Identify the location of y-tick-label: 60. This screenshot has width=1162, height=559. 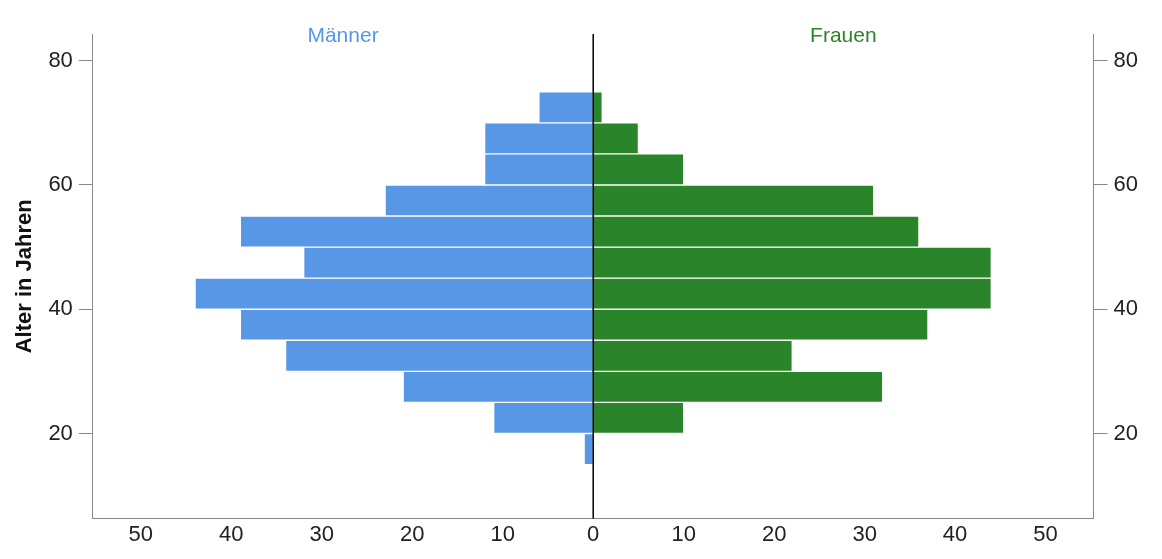
(60, 184).